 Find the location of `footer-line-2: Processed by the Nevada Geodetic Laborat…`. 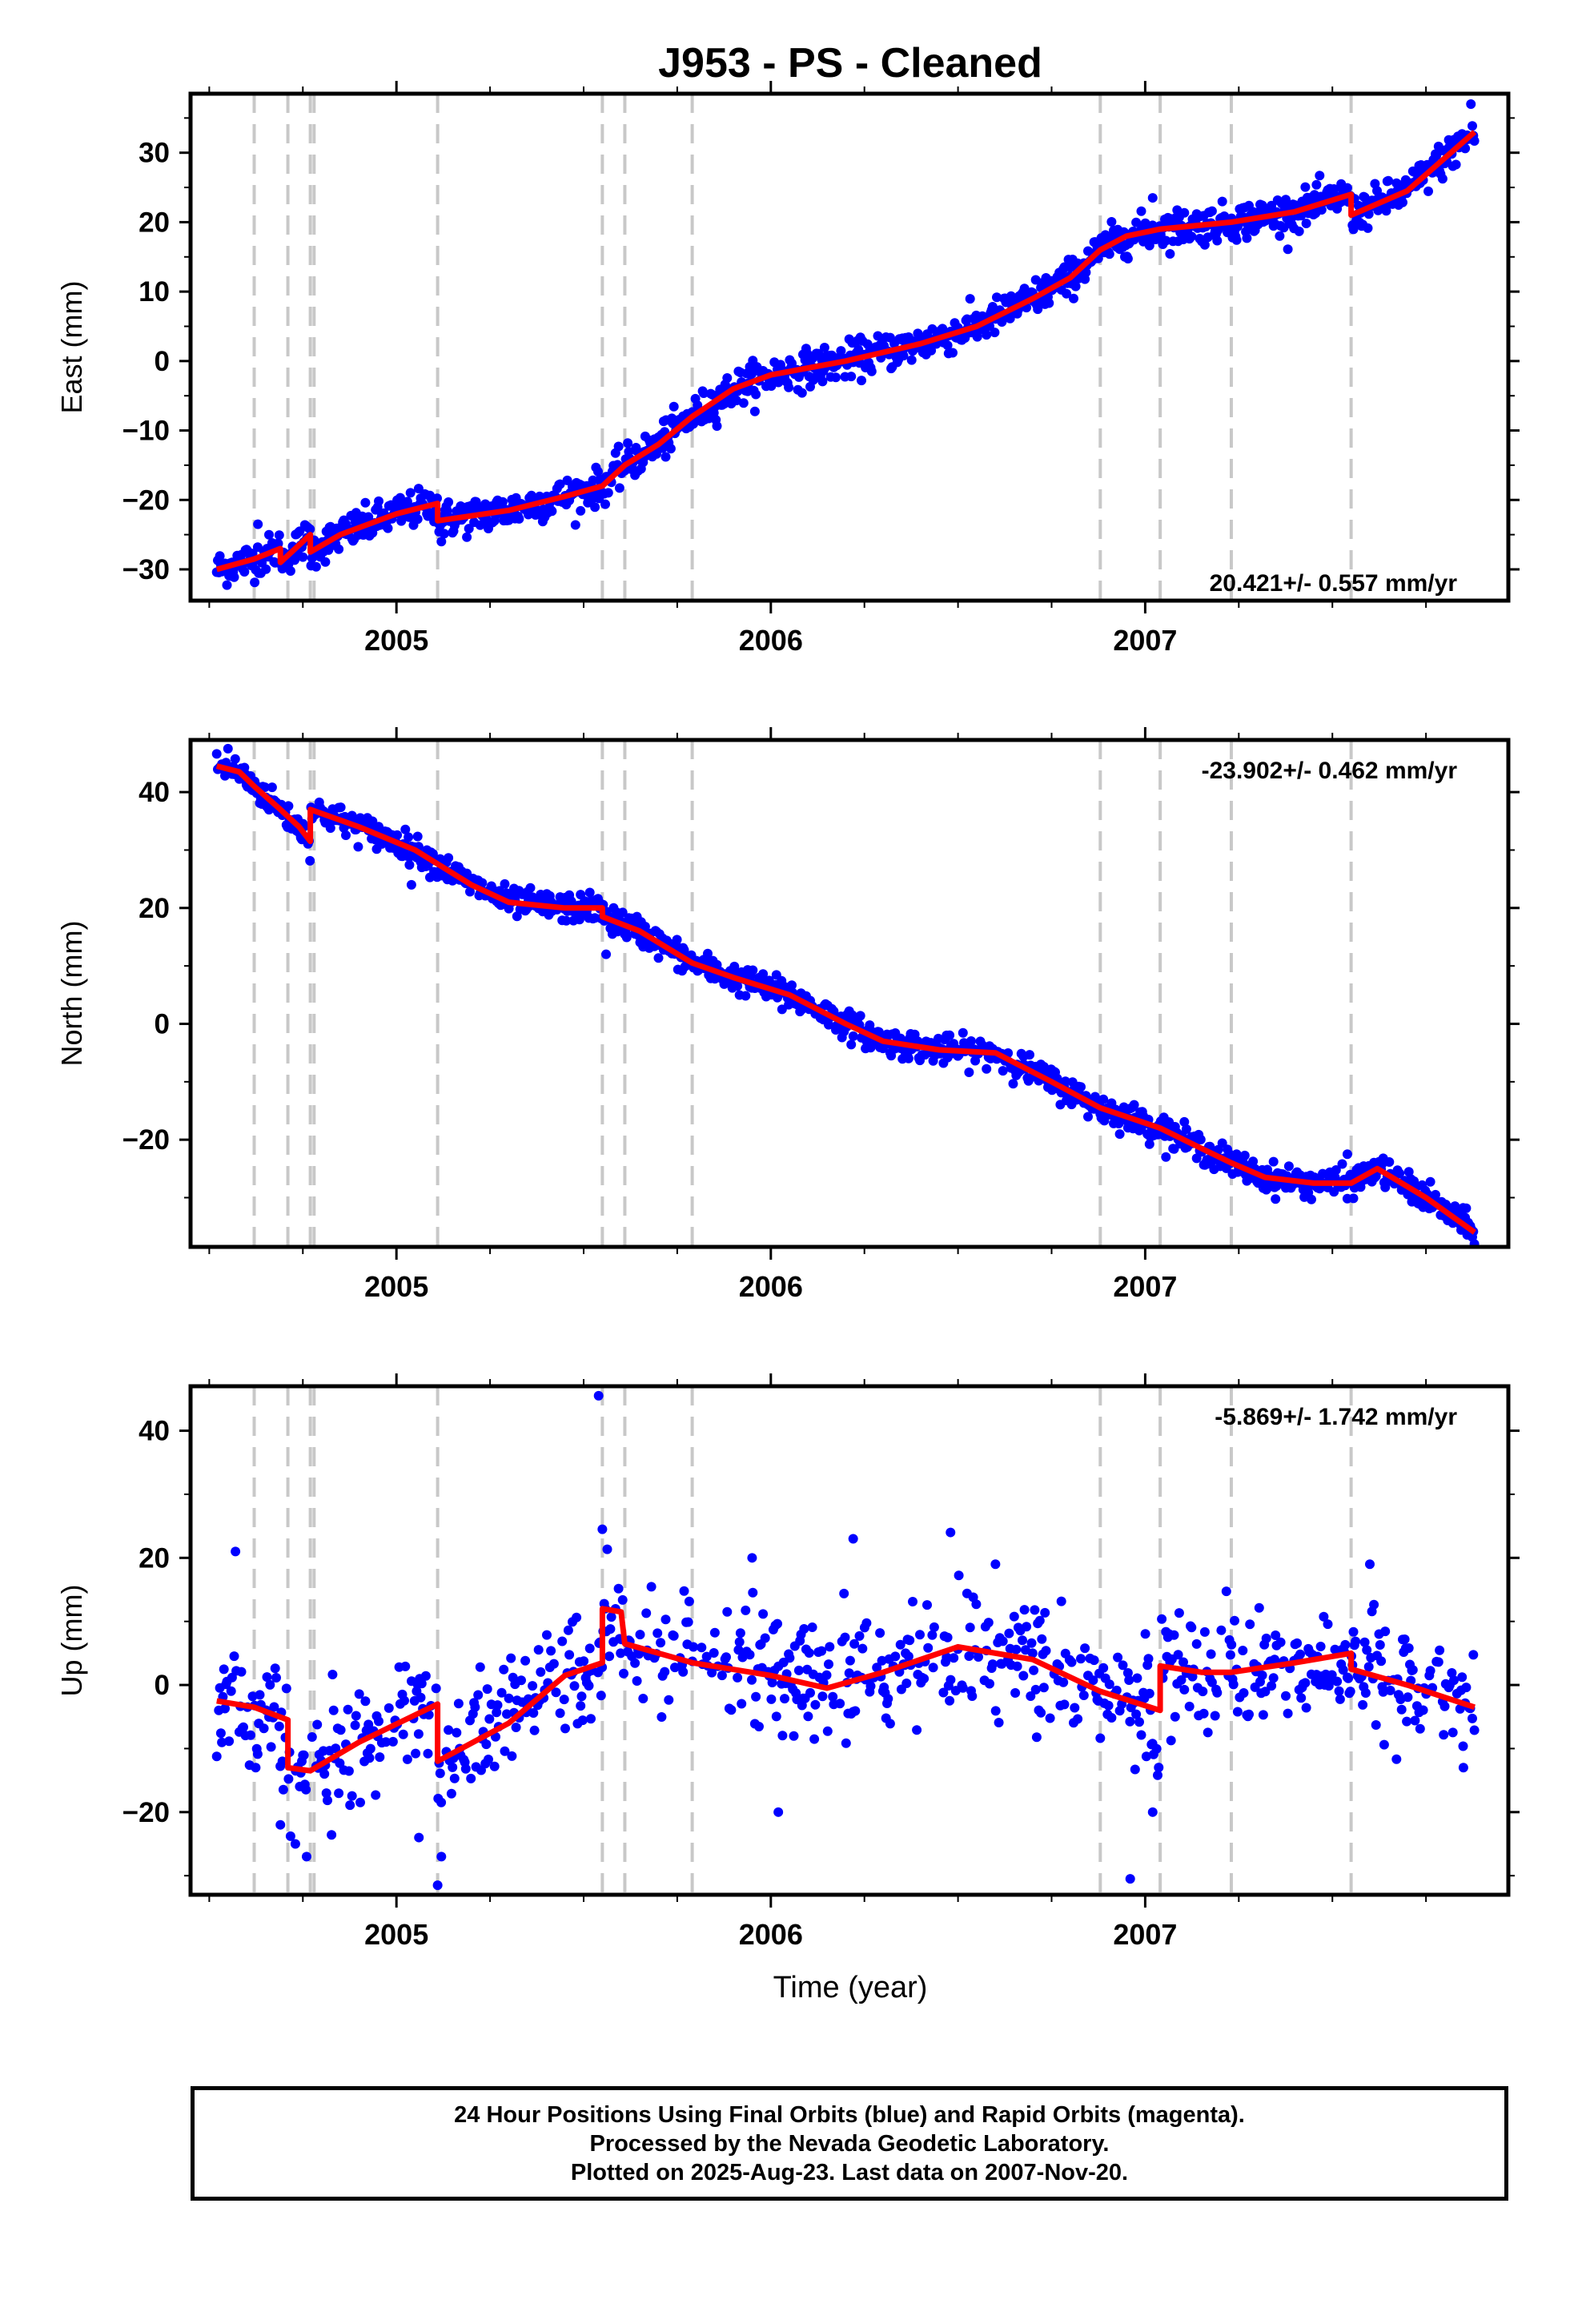

footer-line-2: Processed by the Nevada Geodetic Laborat… is located at coordinates (849, 2143).